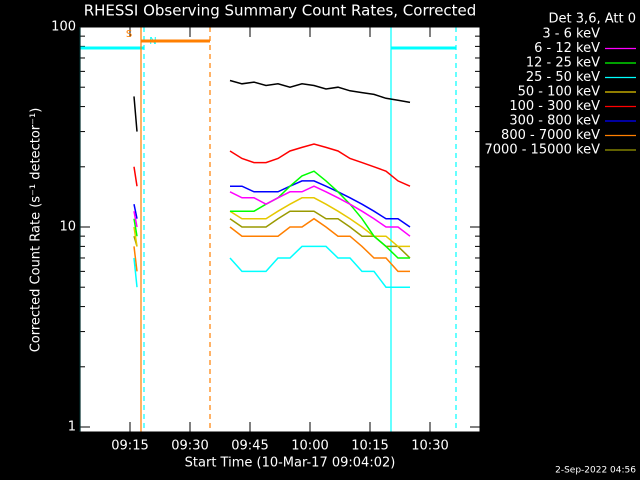  Describe the element at coordinates (129, 34) in the screenshot. I see `interval-label: S` at that location.